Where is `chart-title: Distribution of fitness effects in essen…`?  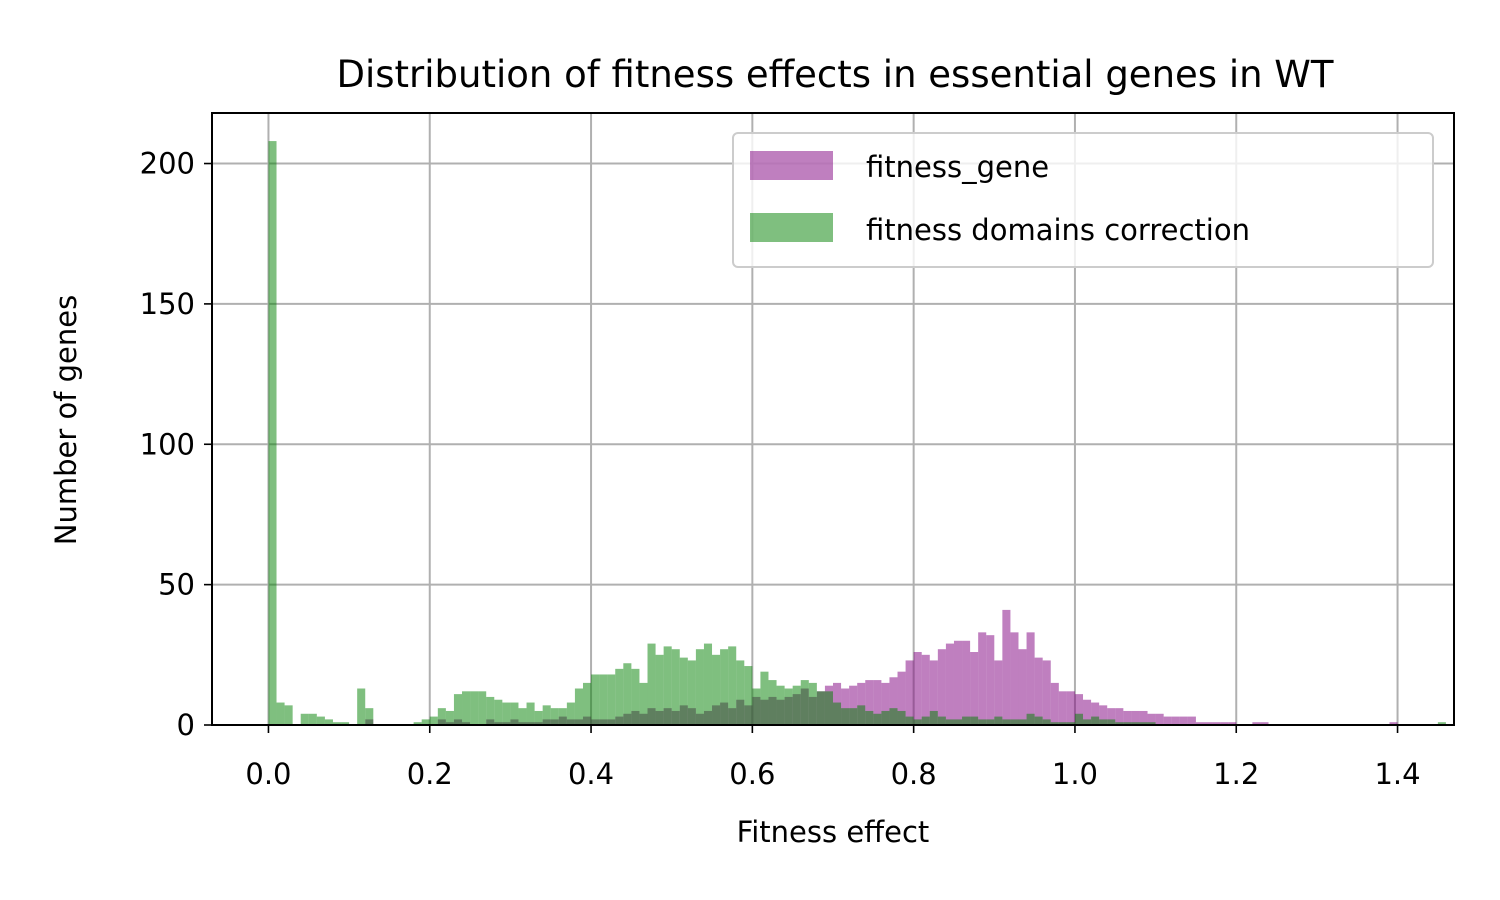 chart-title: Distribution of fitness effects in essen… is located at coordinates (835, 74).